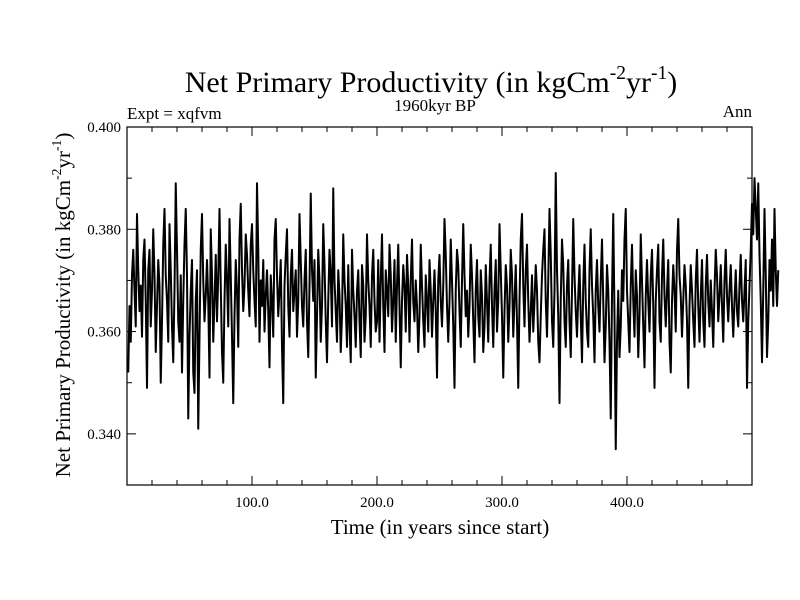 This screenshot has width=800, height=600. I want to click on y-tick-label: 0.400, so click(104, 128).